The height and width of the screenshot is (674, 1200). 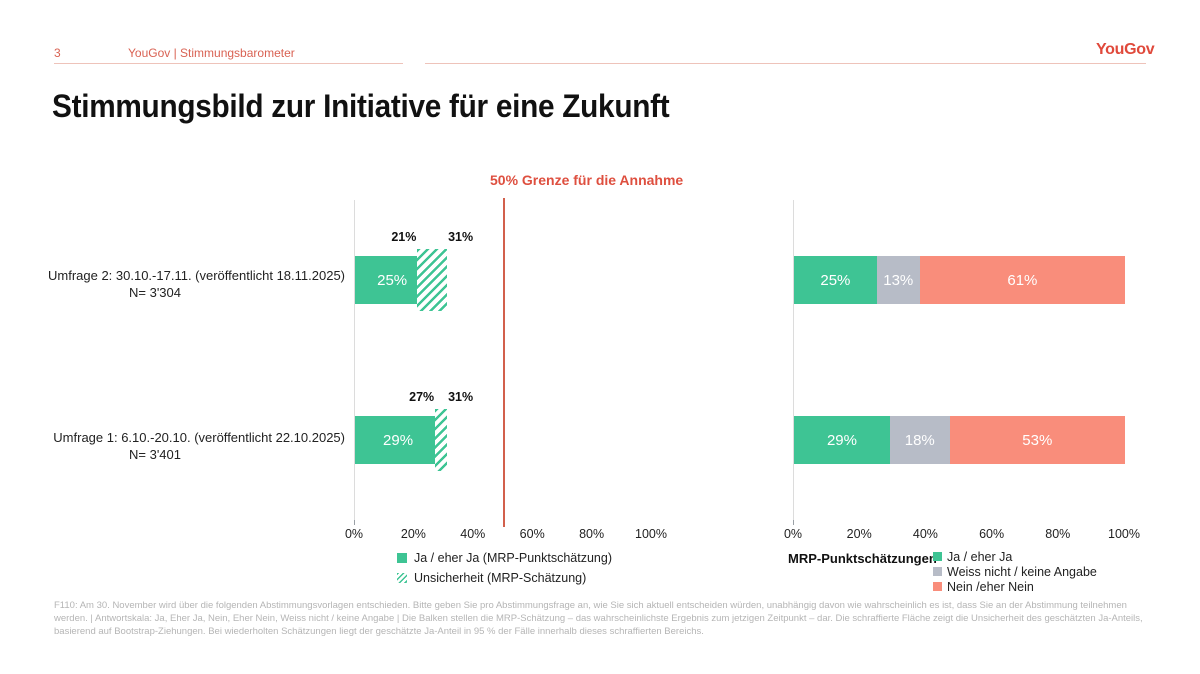 I want to click on legend-item-nein: Nein /eher Nein, so click(x=1015, y=586).